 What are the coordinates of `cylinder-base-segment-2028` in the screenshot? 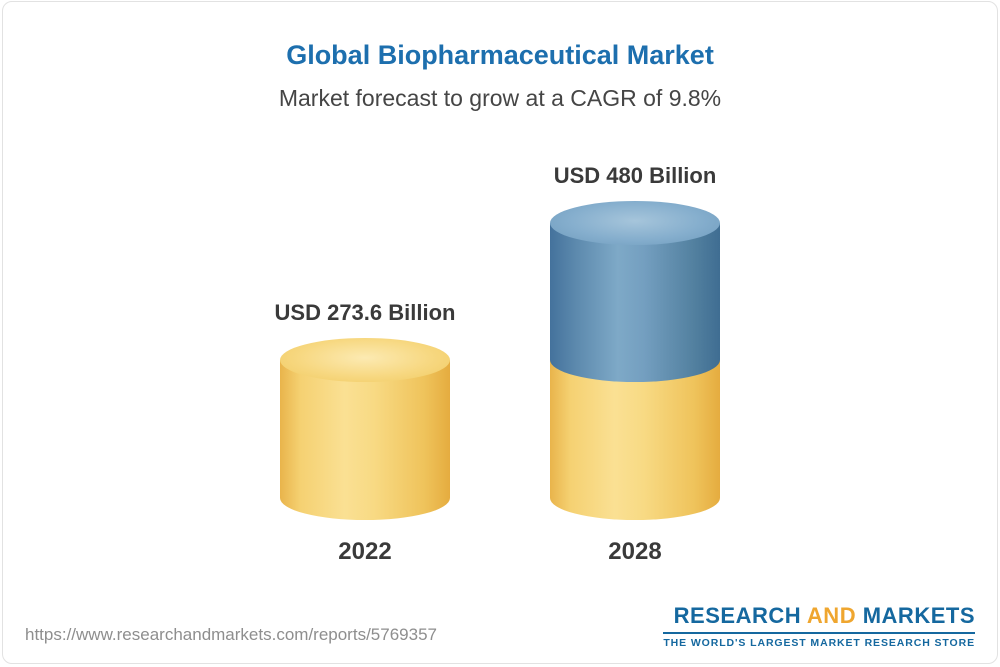 It's located at (635, 440).